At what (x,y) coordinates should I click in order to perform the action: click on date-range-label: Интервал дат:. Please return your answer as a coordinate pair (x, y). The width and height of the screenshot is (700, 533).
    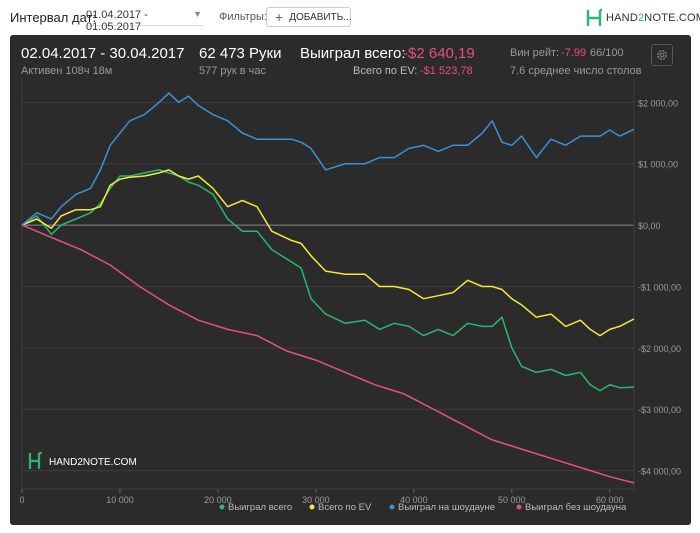
    Looking at the image, I should click on (53, 17).